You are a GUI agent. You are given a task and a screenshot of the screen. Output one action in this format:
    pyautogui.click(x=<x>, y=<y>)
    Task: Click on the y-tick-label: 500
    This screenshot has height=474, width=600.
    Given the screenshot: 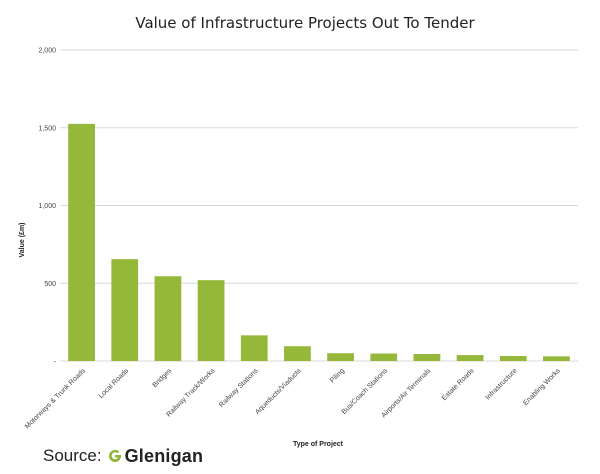 What is the action you would take?
    pyautogui.click(x=50, y=284)
    